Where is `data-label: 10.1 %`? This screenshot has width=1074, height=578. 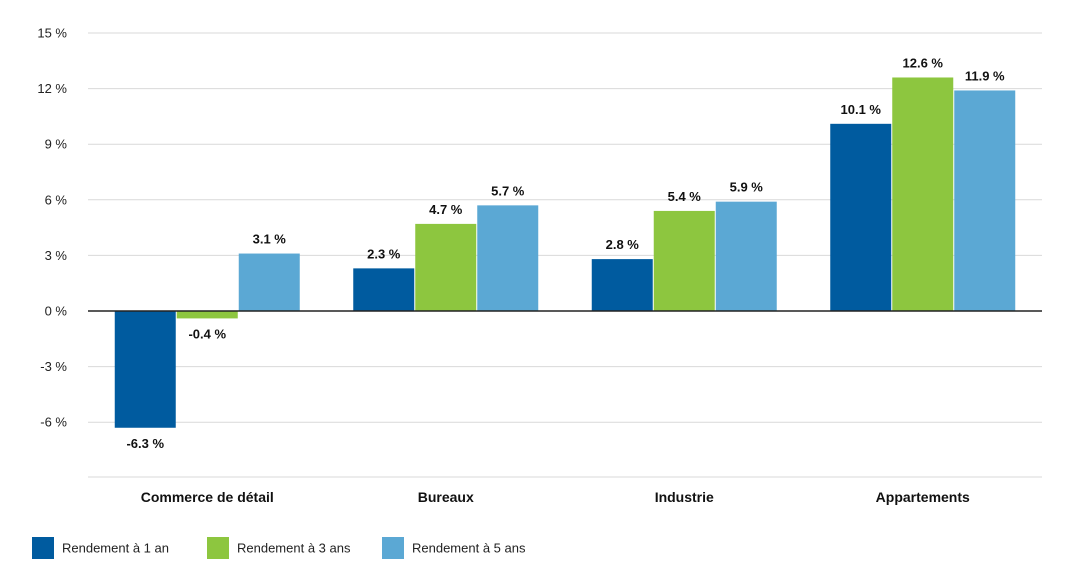
data-label: 10.1 % is located at coordinates (861, 109).